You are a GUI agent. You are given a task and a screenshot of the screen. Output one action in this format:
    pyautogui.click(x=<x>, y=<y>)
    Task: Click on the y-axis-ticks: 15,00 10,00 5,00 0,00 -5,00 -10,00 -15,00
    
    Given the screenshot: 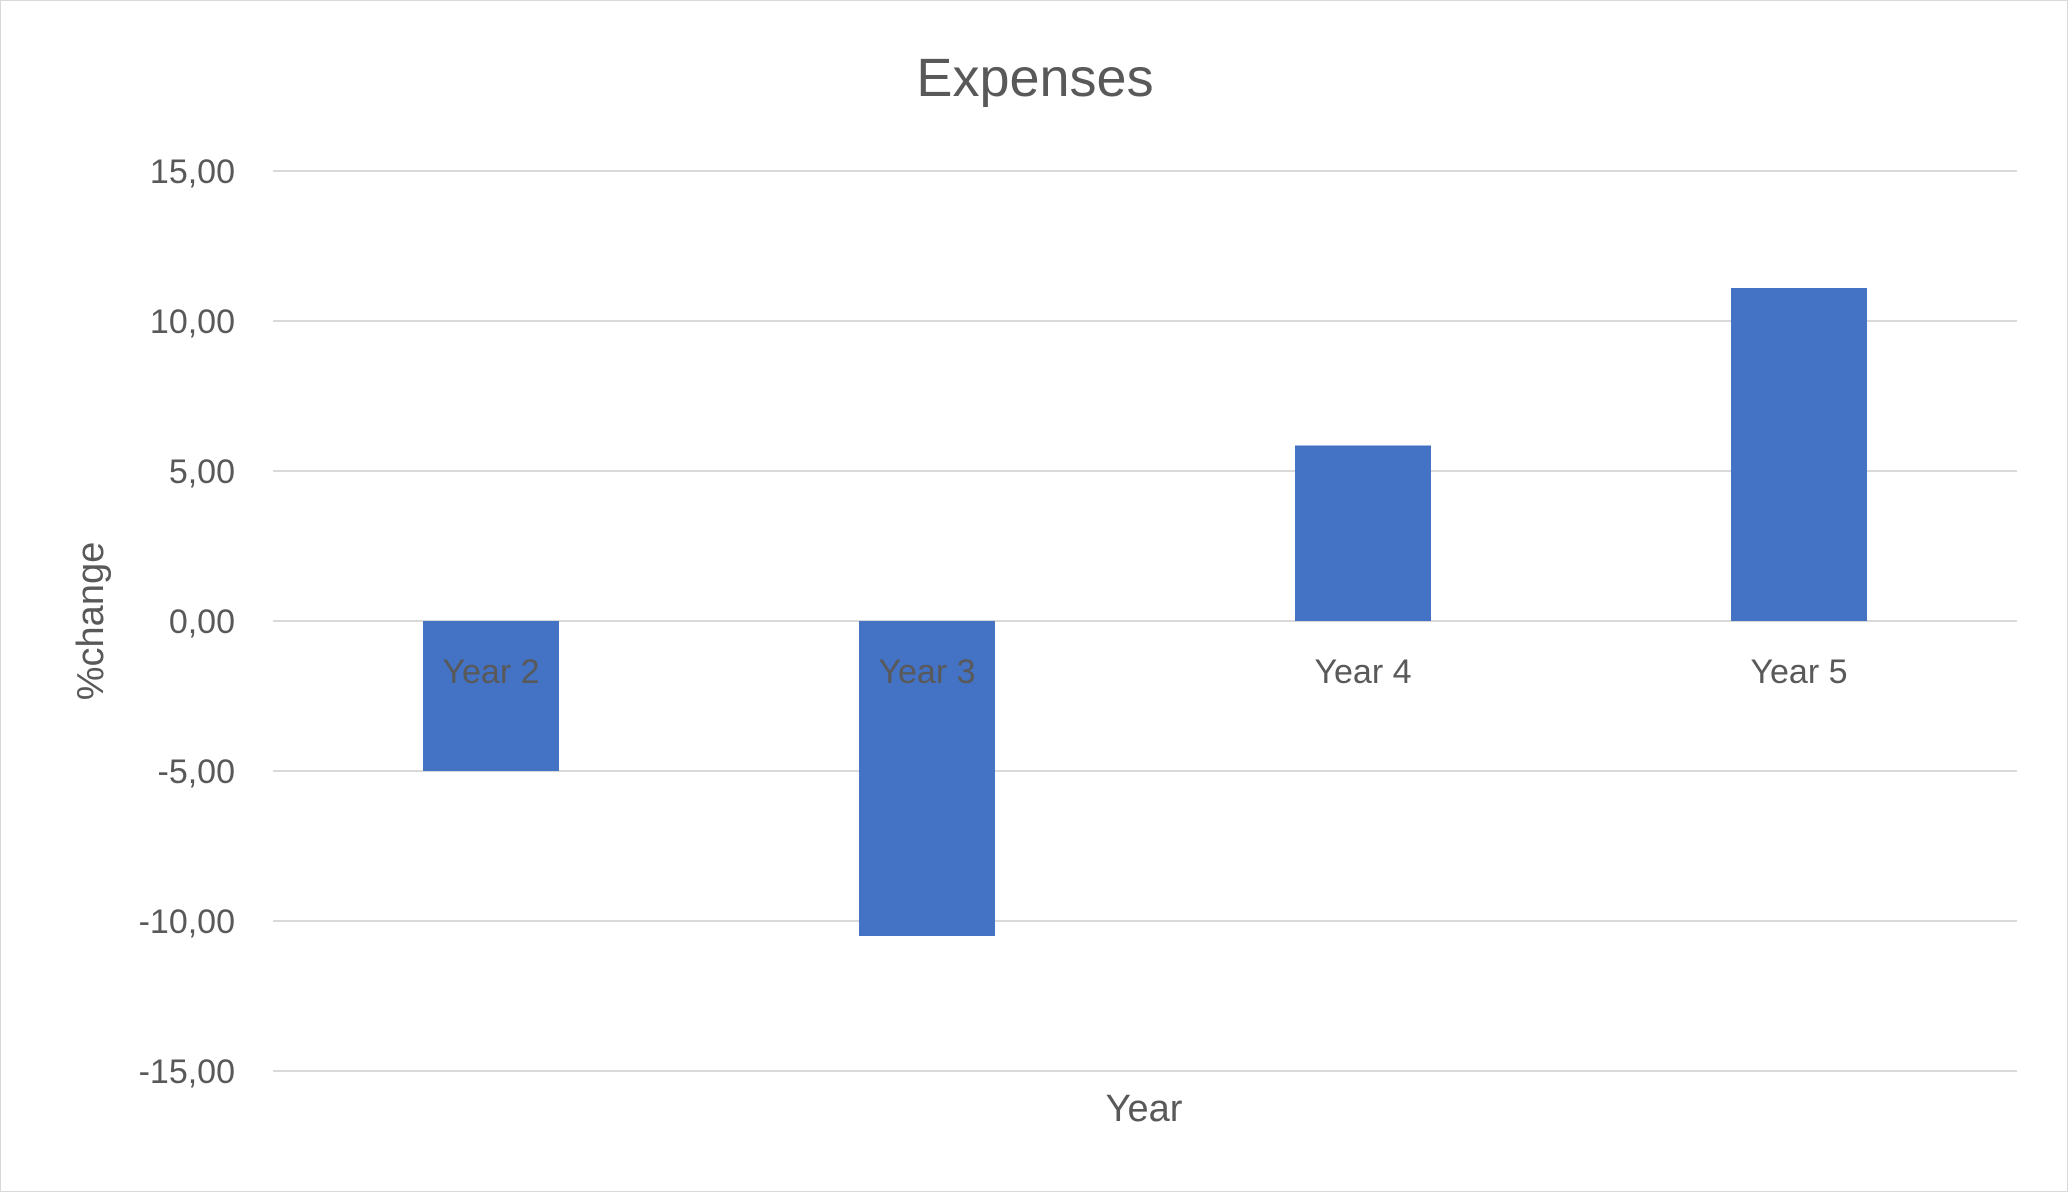 What is the action you would take?
    pyautogui.click(x=187, y=622)
    